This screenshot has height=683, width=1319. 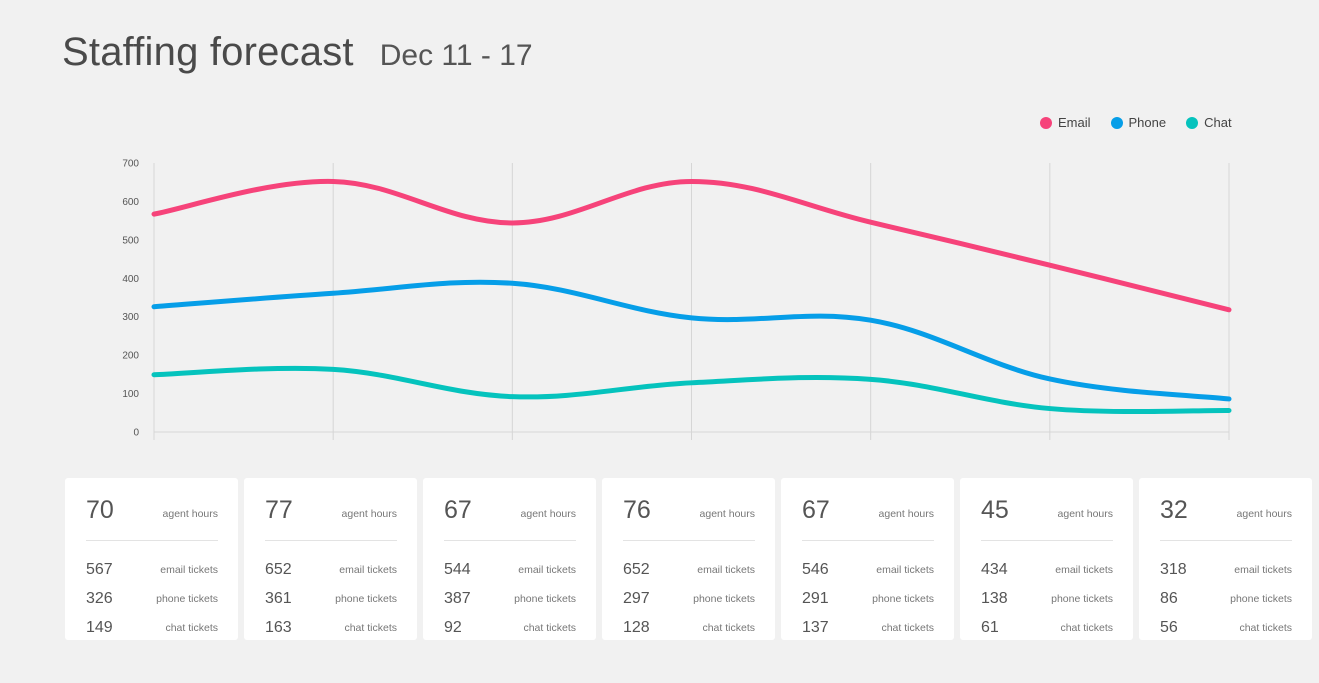 What do you see at coordinates (152, 598) in the screenshot?
I see `phone-tickets-row: 326 phone tickets` at bounding box center [152, 598].